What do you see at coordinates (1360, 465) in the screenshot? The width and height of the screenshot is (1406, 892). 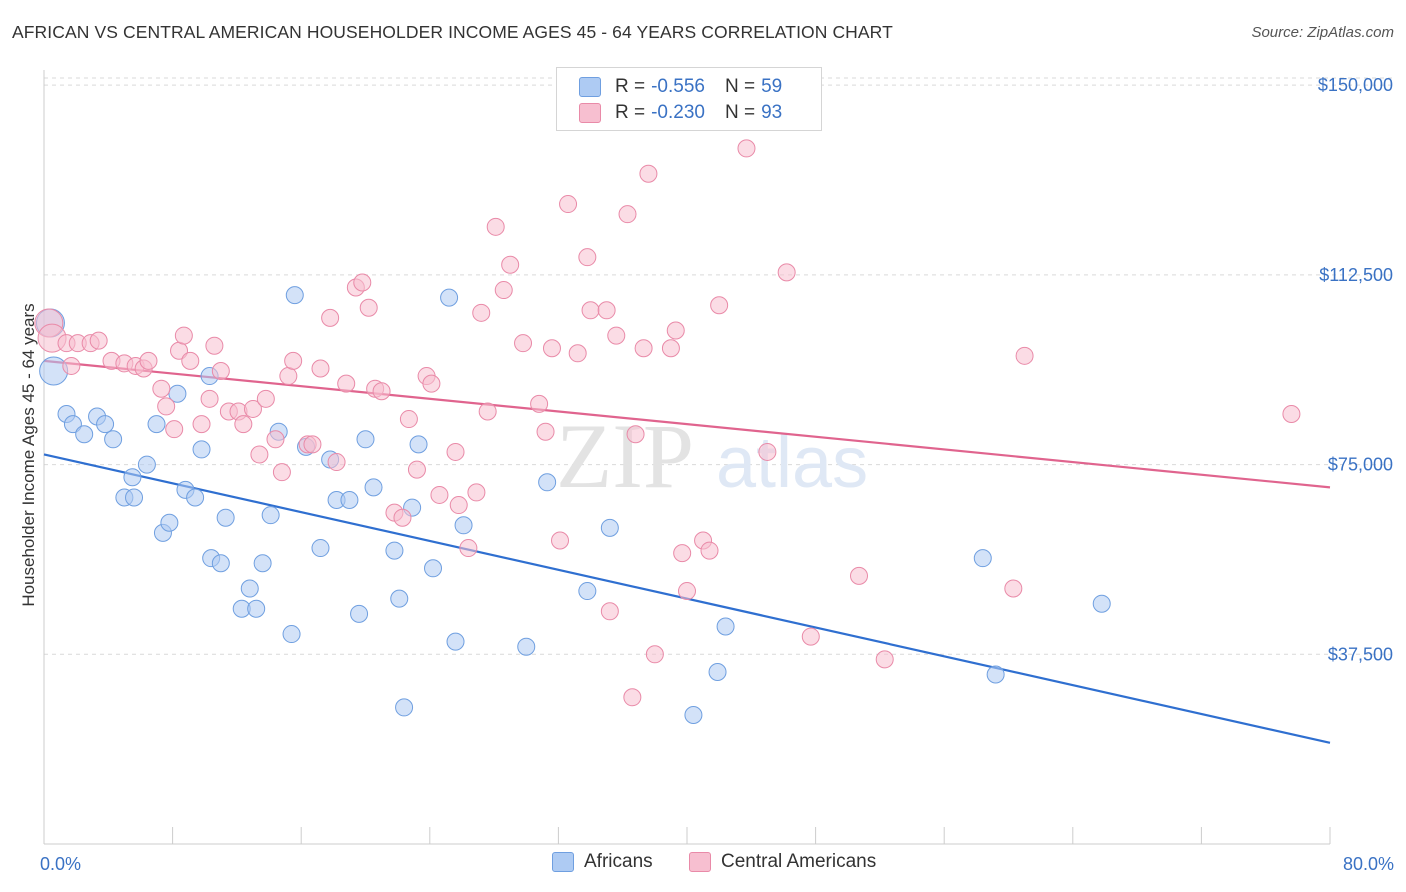 I see `y-tick-label: $75,000` at bounding box center [1360, 465].